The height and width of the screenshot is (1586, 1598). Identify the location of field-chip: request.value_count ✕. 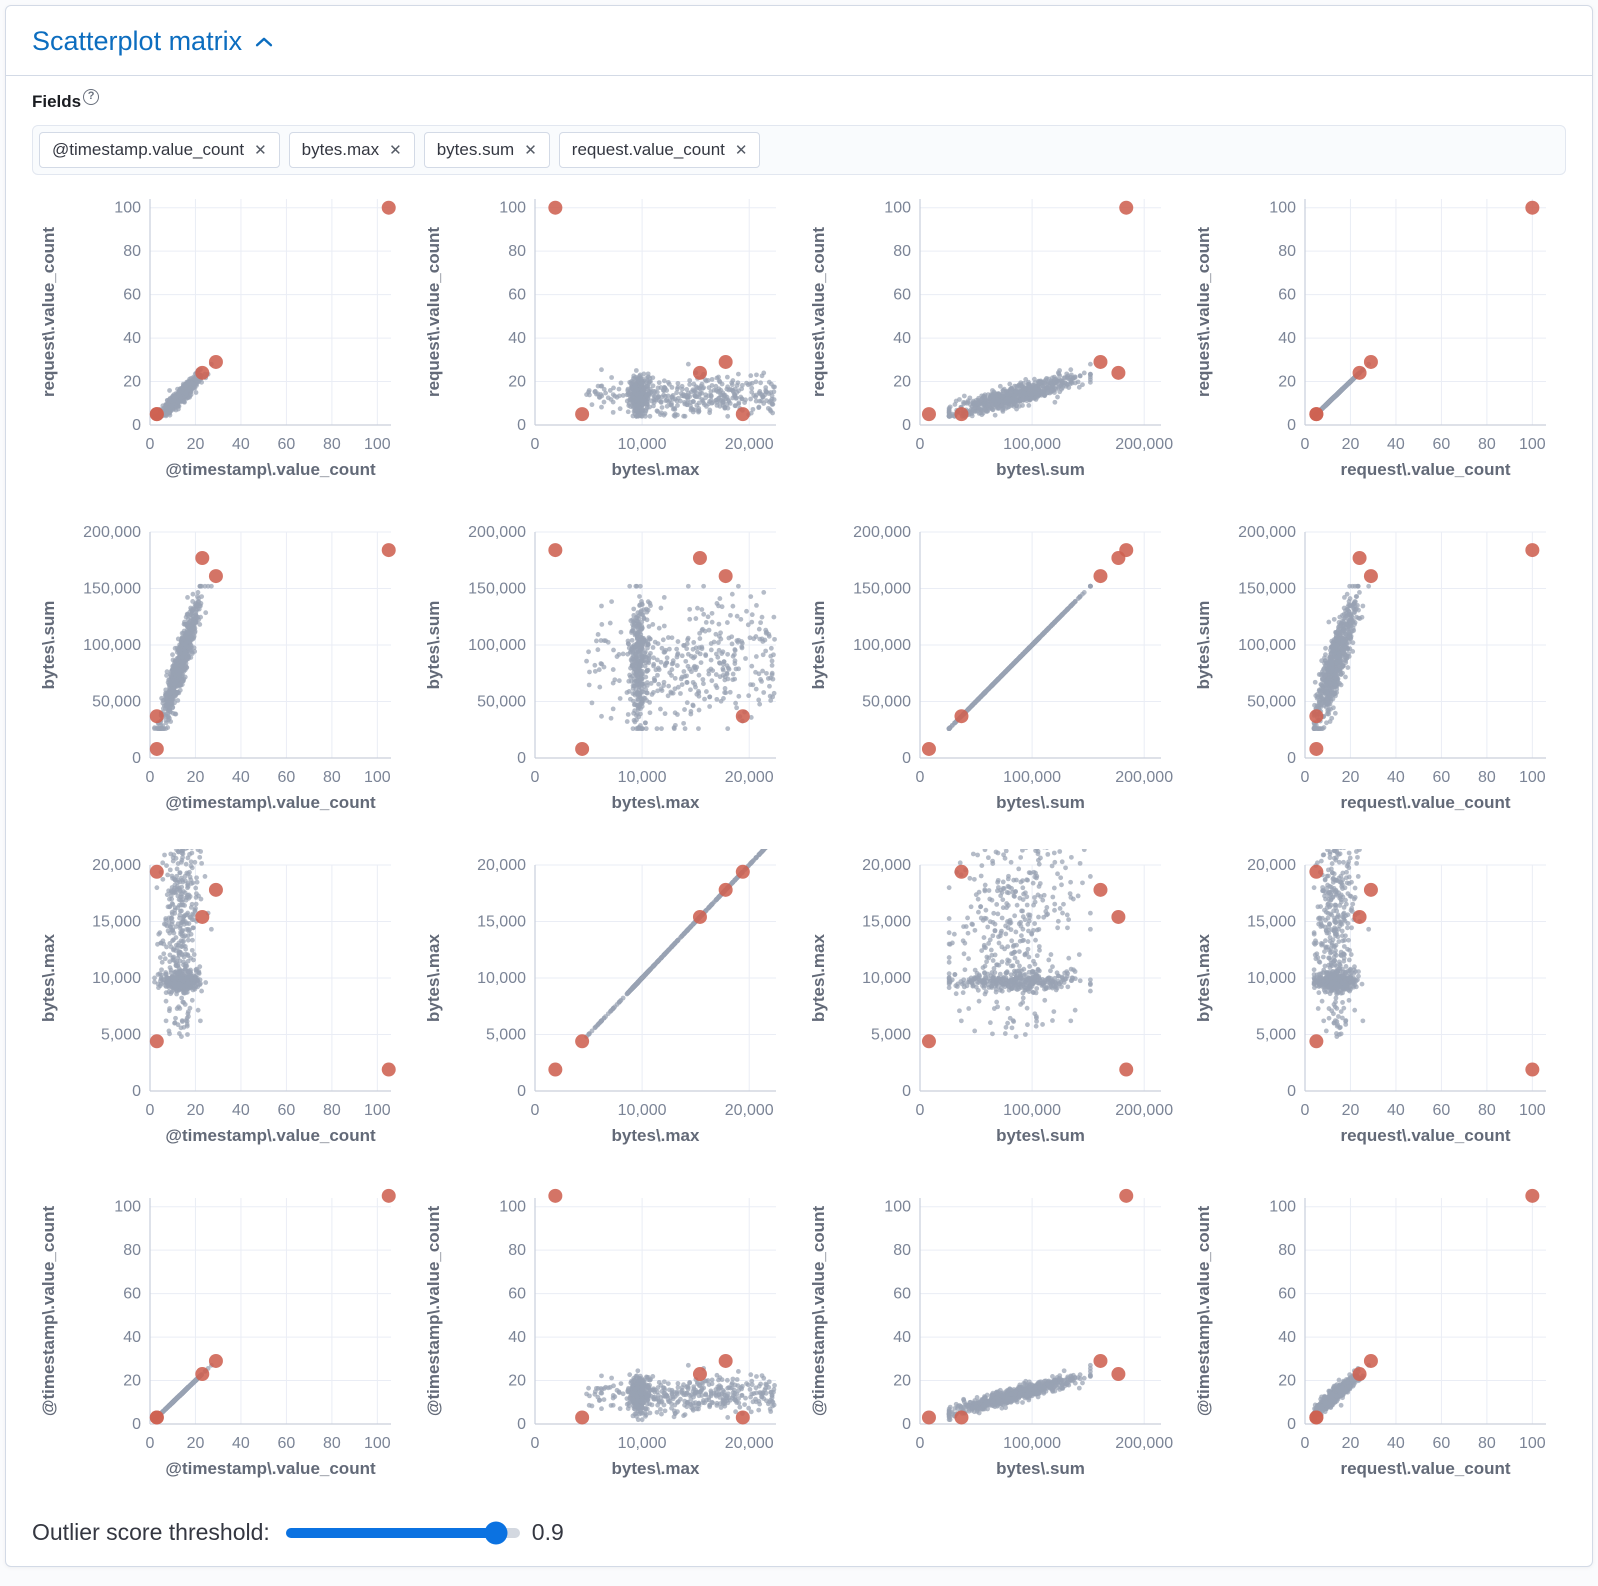
(659, 150).